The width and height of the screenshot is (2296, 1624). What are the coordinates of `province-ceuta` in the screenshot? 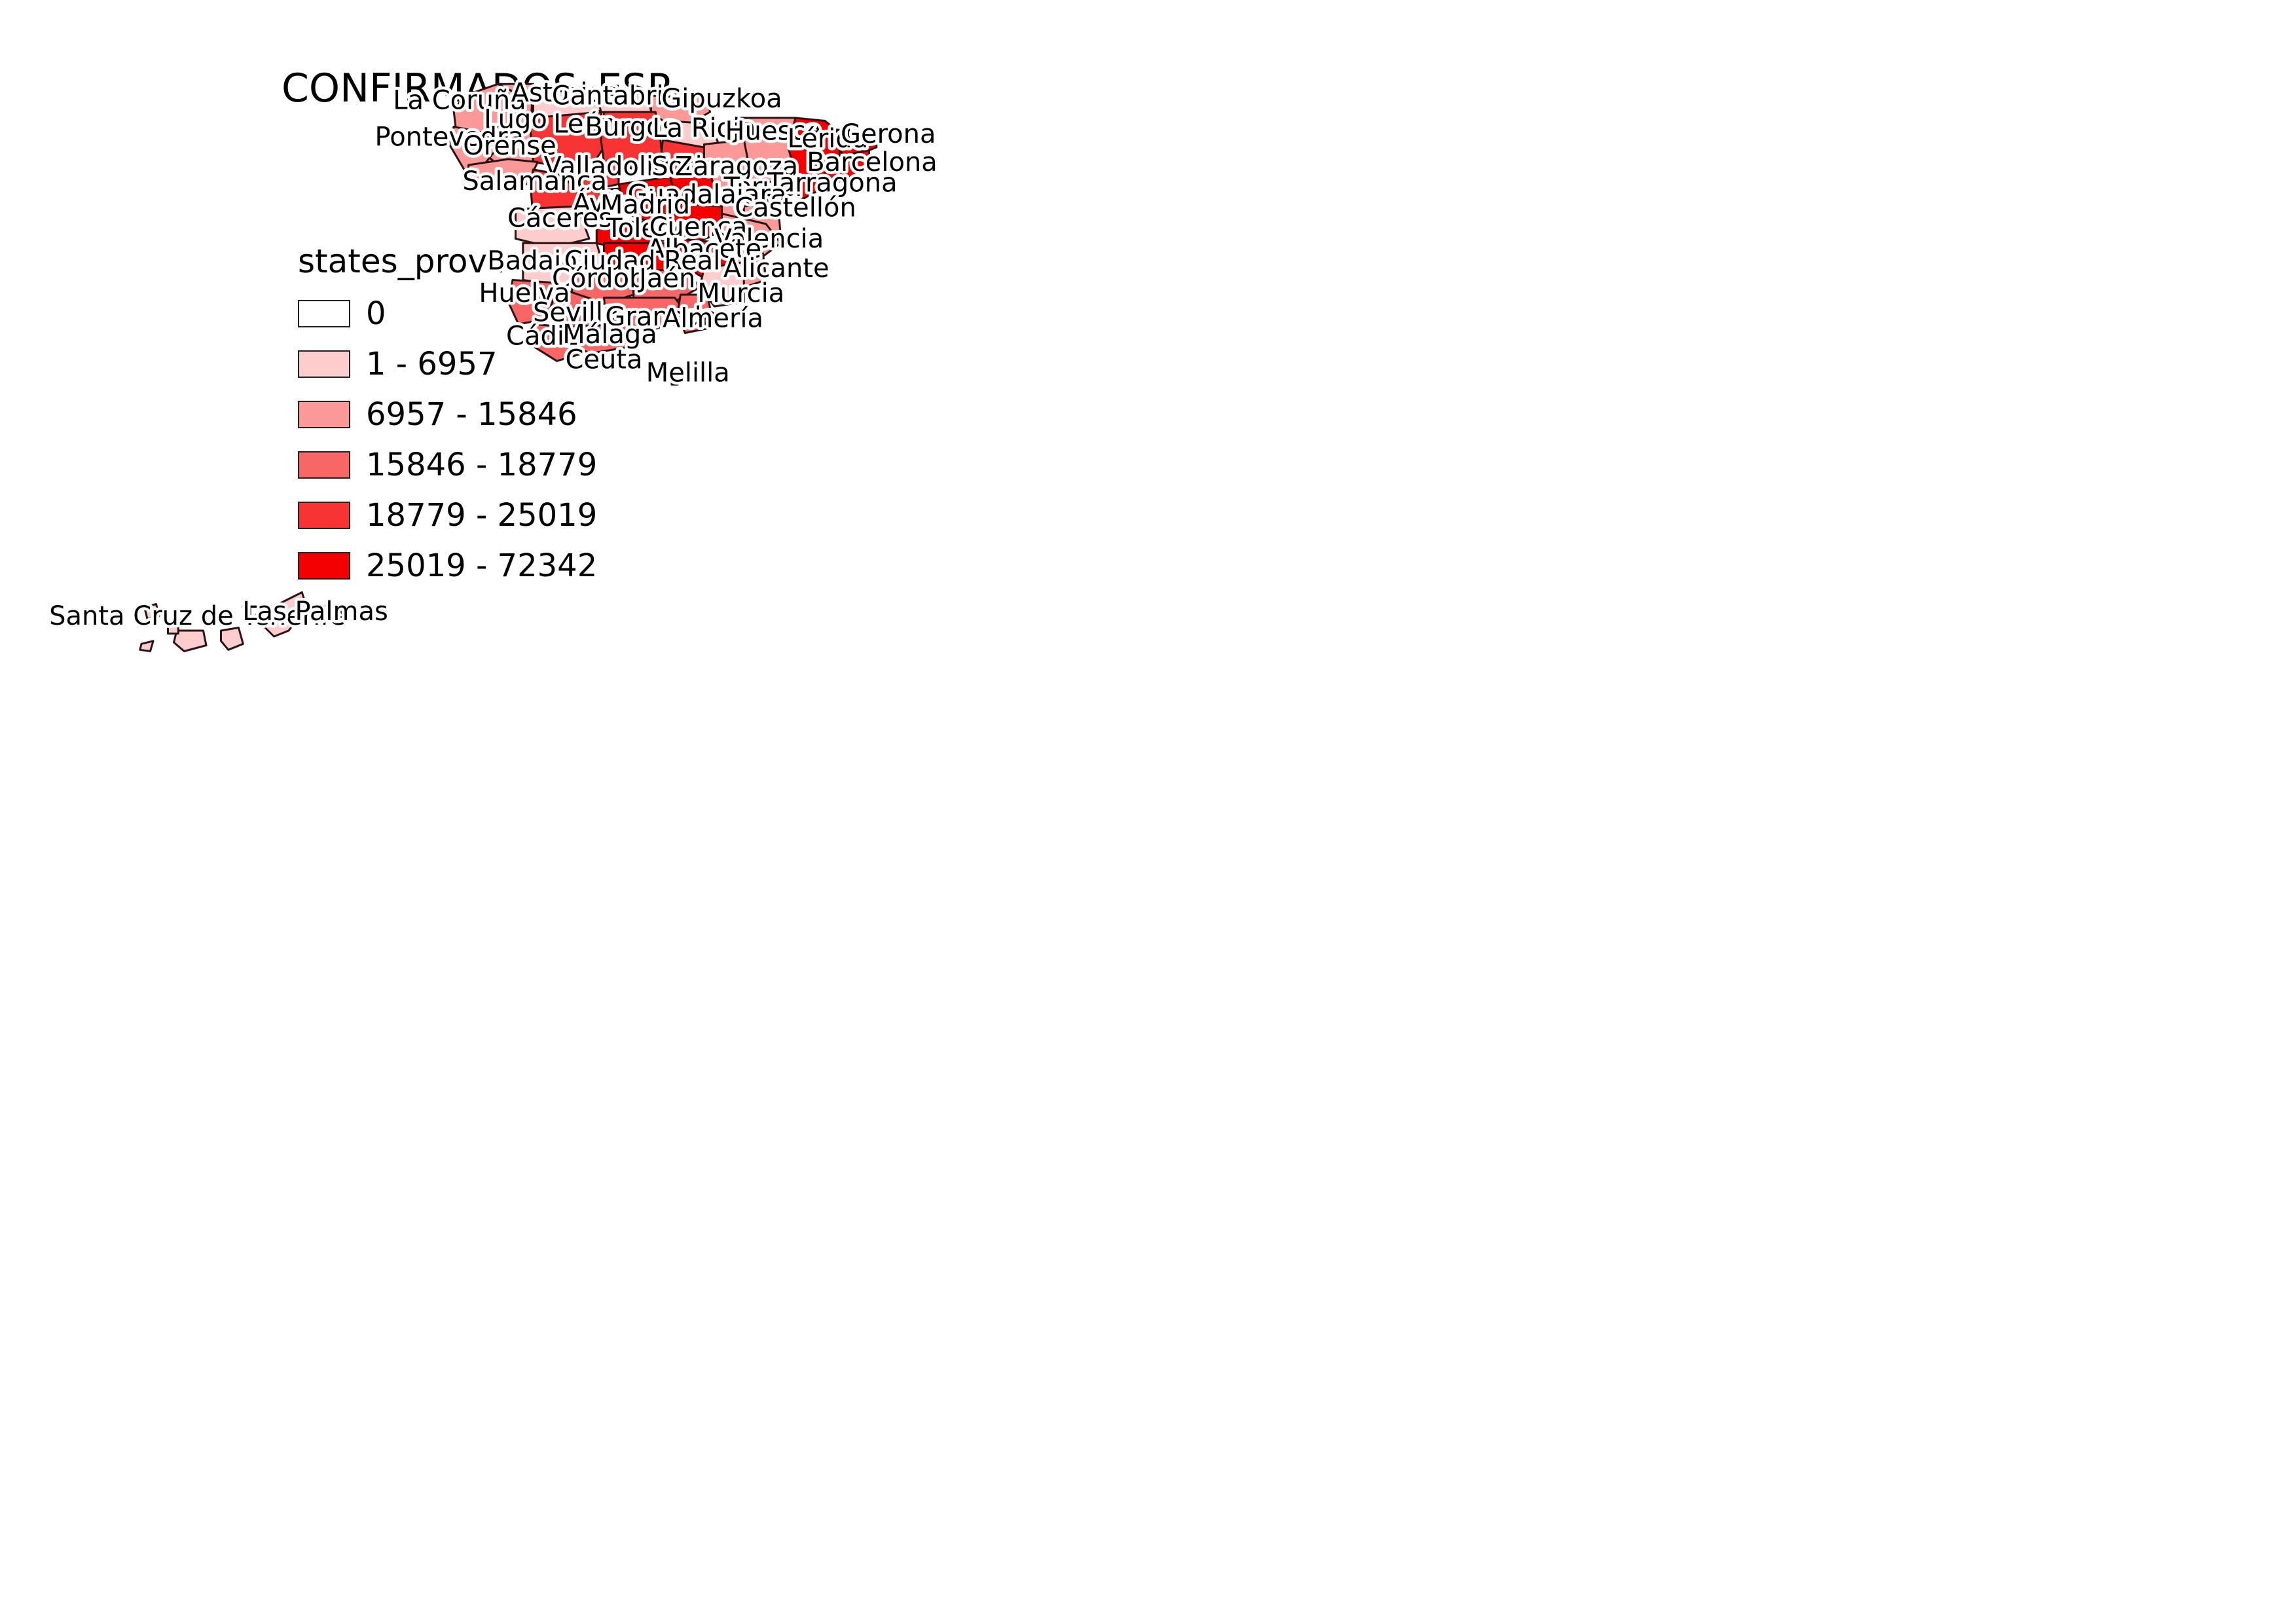 It's located at (589, 359).